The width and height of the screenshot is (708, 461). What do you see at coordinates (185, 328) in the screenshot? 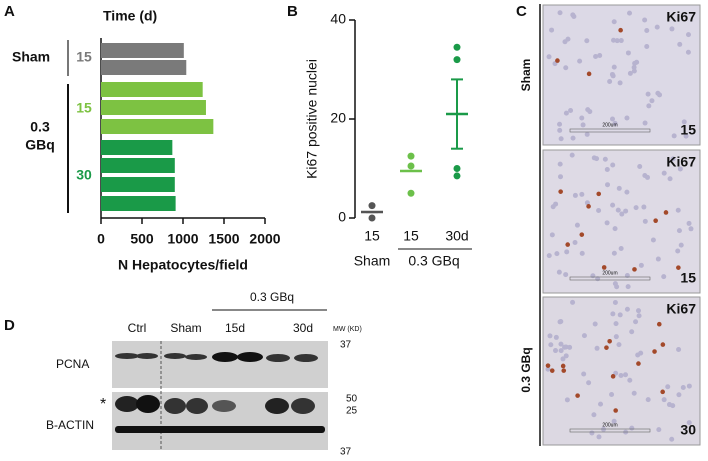
I see `lane-label: Sham` at bounding box center [185, 328].